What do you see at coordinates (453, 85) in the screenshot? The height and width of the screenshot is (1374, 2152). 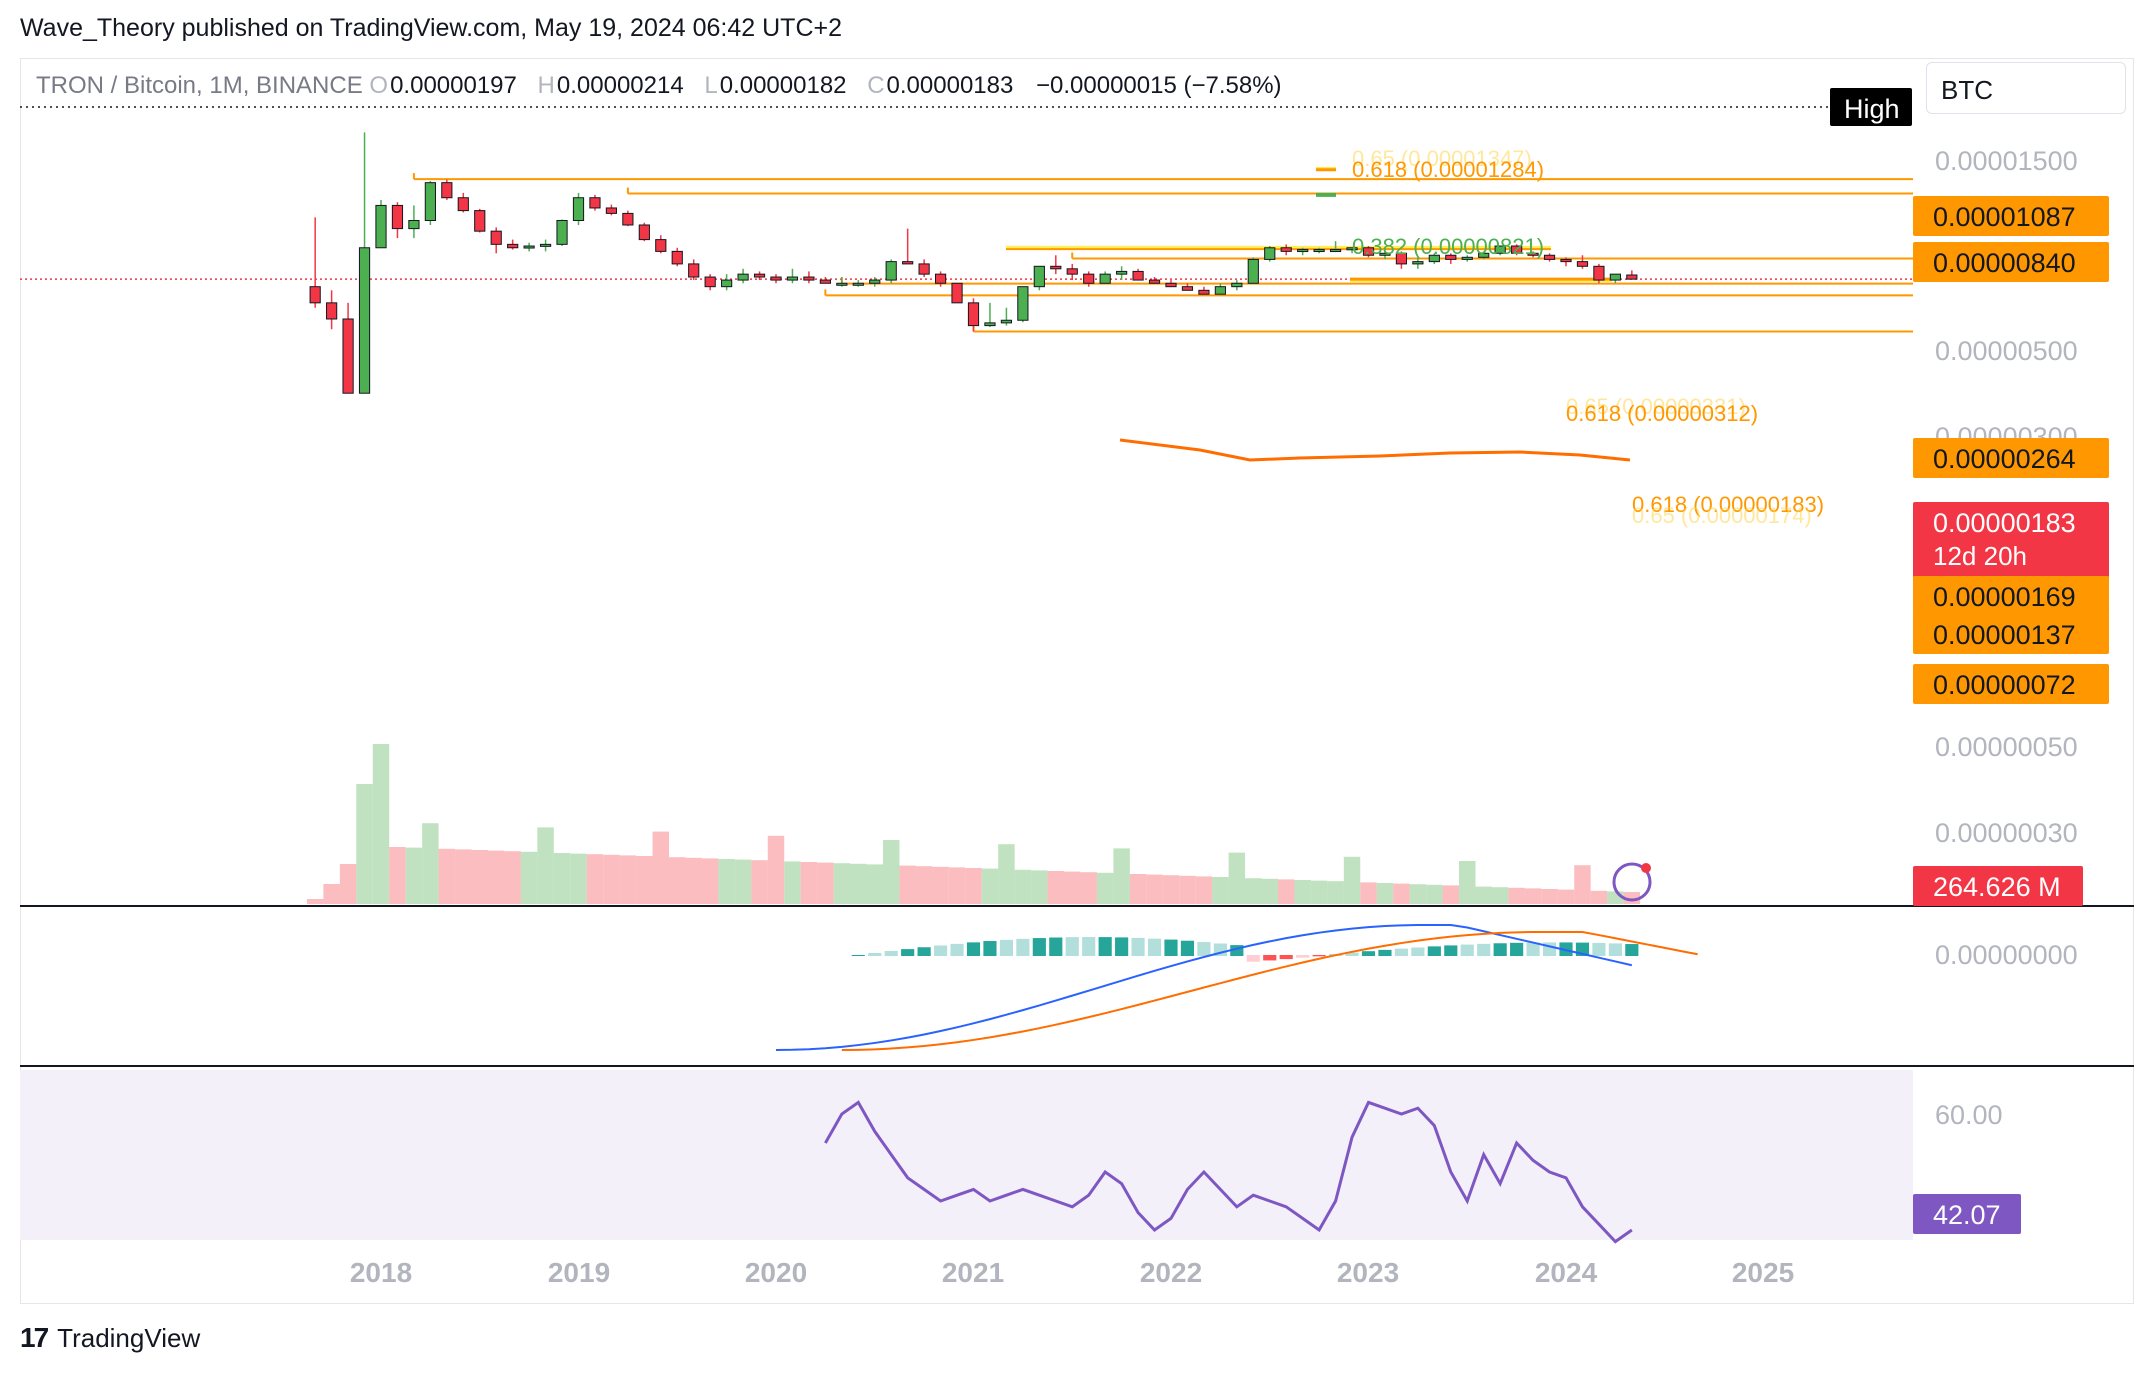 I see `legend-open: 0.00000197` at bounding box center [453, 85].